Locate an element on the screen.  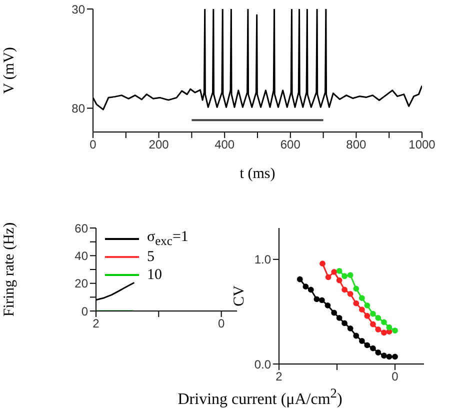
x-tick-label: 600 is located at coordinates (290, 145).